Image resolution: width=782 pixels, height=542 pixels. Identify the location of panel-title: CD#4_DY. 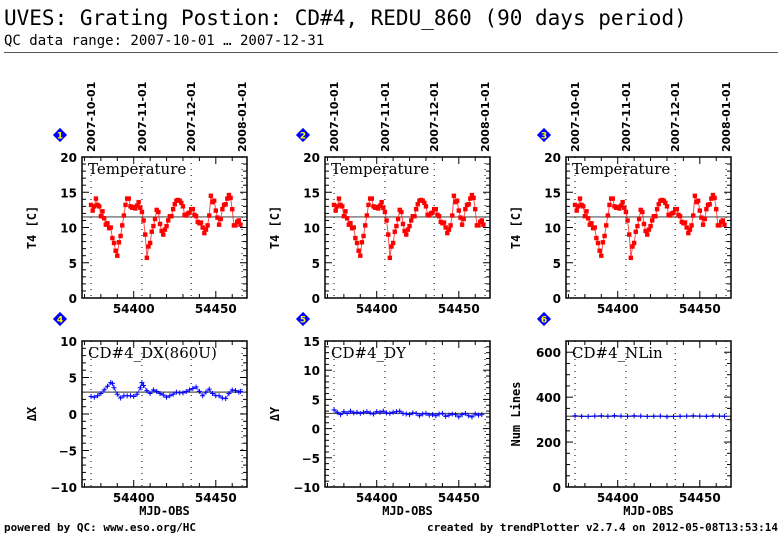
(369, 353).